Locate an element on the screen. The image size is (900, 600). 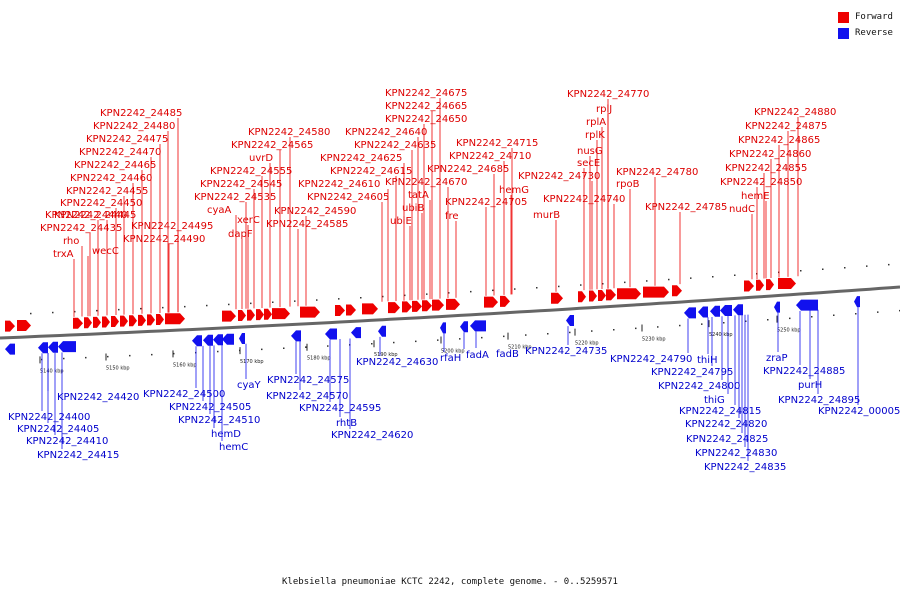
reverse-gene-label: purH is located at coordinates (810, 385).